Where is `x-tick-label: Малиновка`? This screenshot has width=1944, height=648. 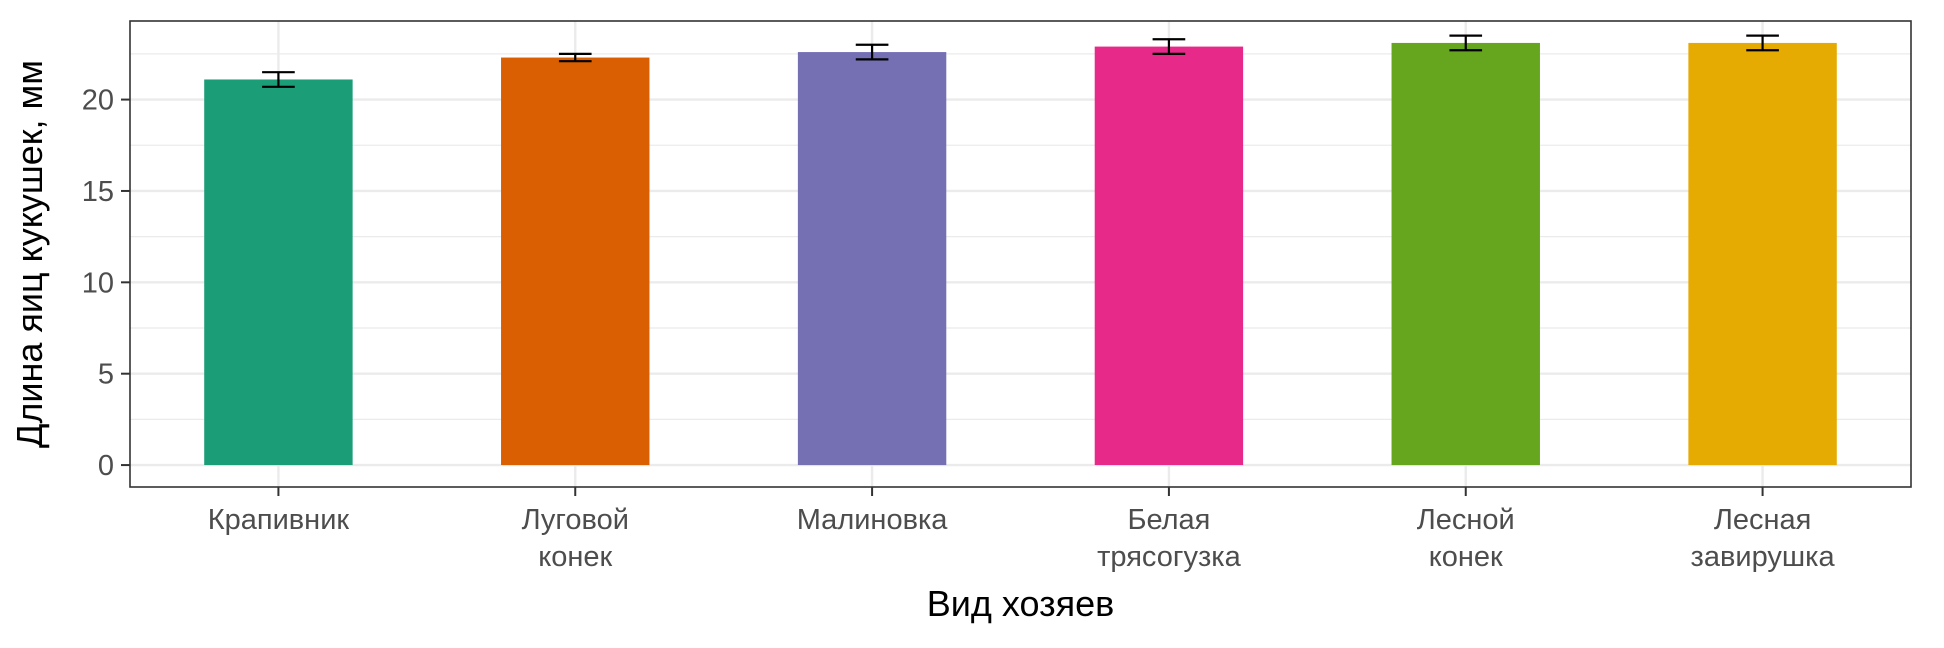
x-tick-label: Малиновка is located at coordinates (873, 520).